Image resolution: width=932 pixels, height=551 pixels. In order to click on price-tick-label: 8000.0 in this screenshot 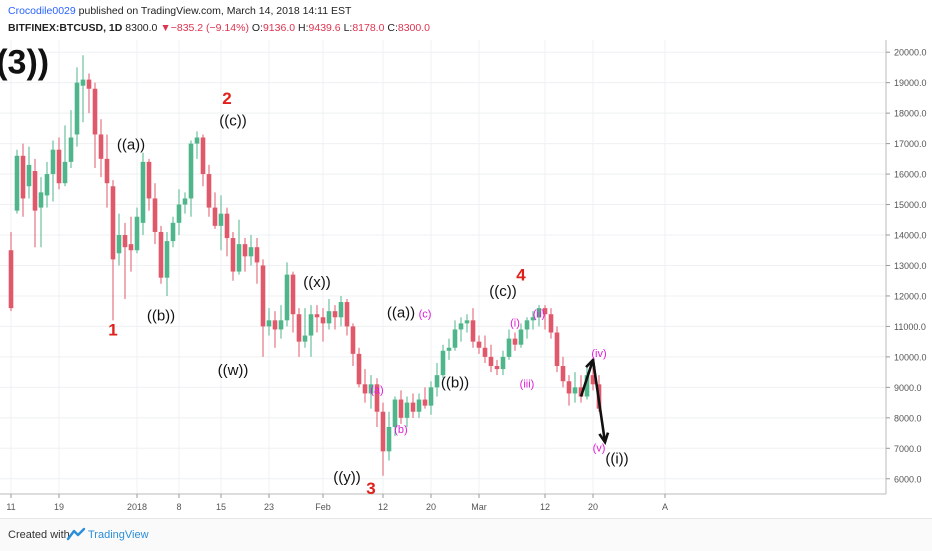, I will do `click(908, 418)`.